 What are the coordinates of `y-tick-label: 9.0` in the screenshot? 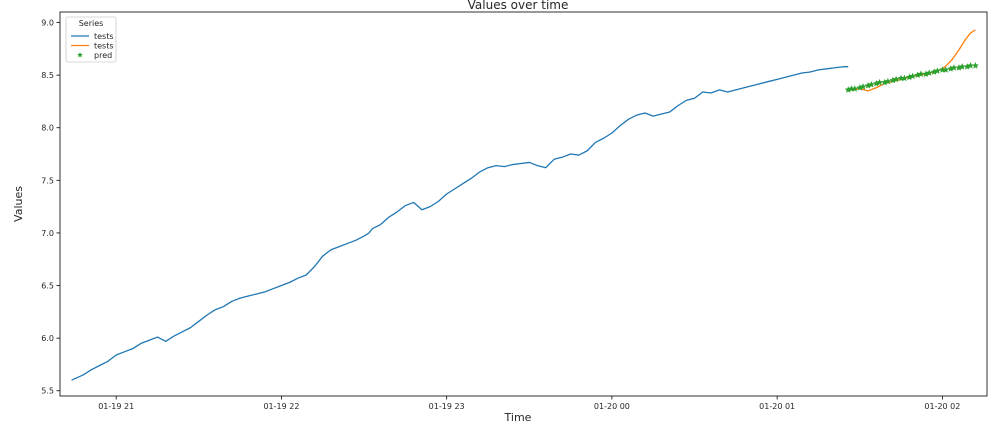 It's located at (47, 23).